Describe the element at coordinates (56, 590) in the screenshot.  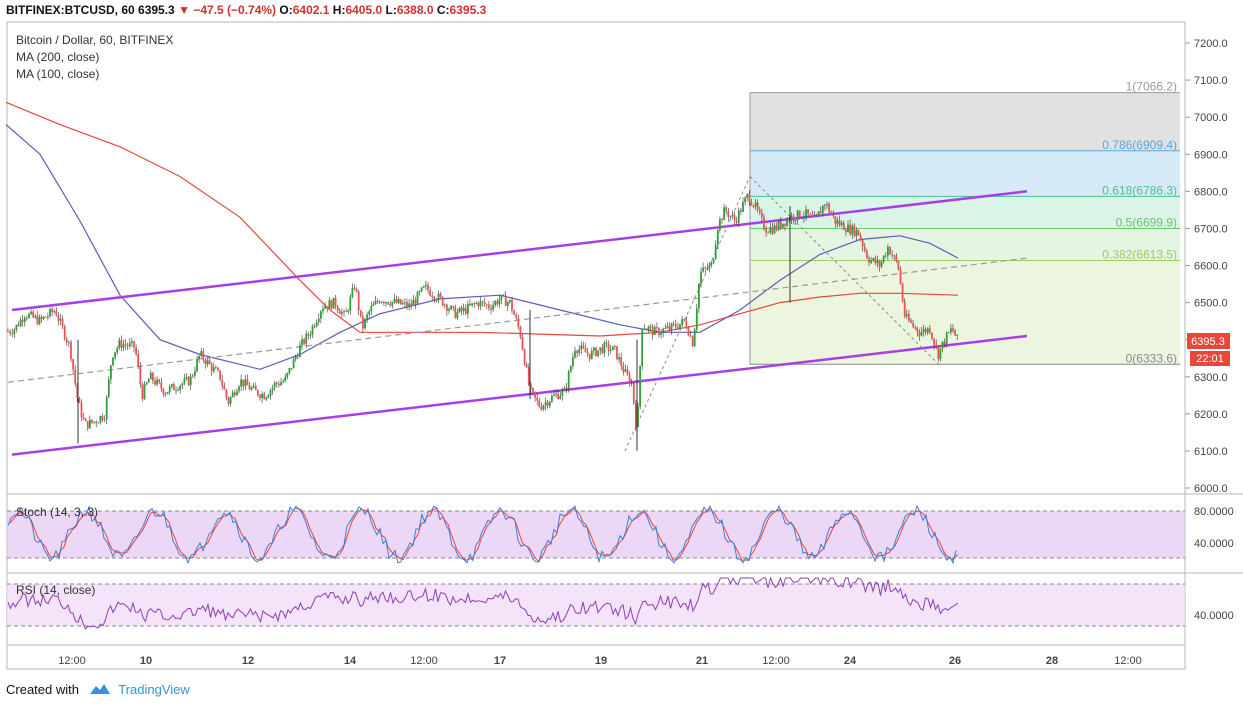
I see `rsi-legend: RSI (14, close)` at that location.